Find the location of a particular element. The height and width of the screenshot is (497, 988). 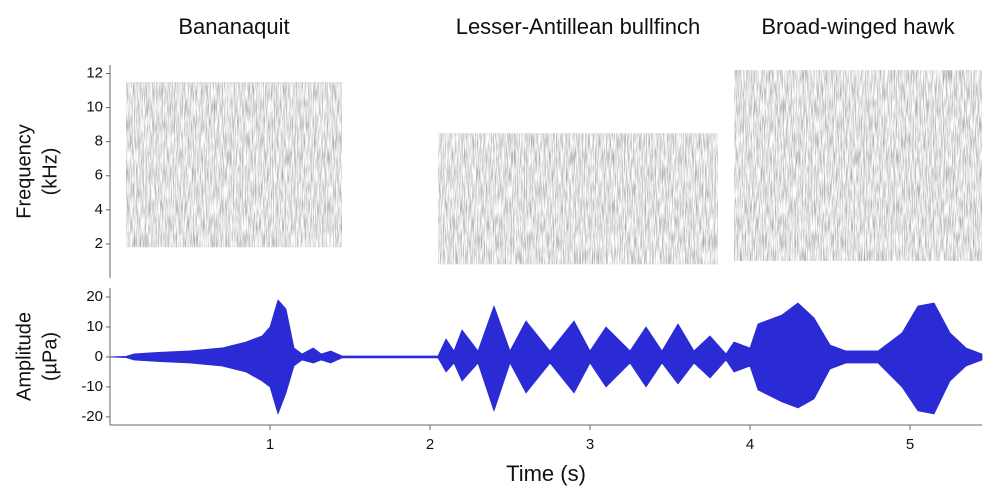

y-axis-label: Amplitude is located at coordinates (24, 356).